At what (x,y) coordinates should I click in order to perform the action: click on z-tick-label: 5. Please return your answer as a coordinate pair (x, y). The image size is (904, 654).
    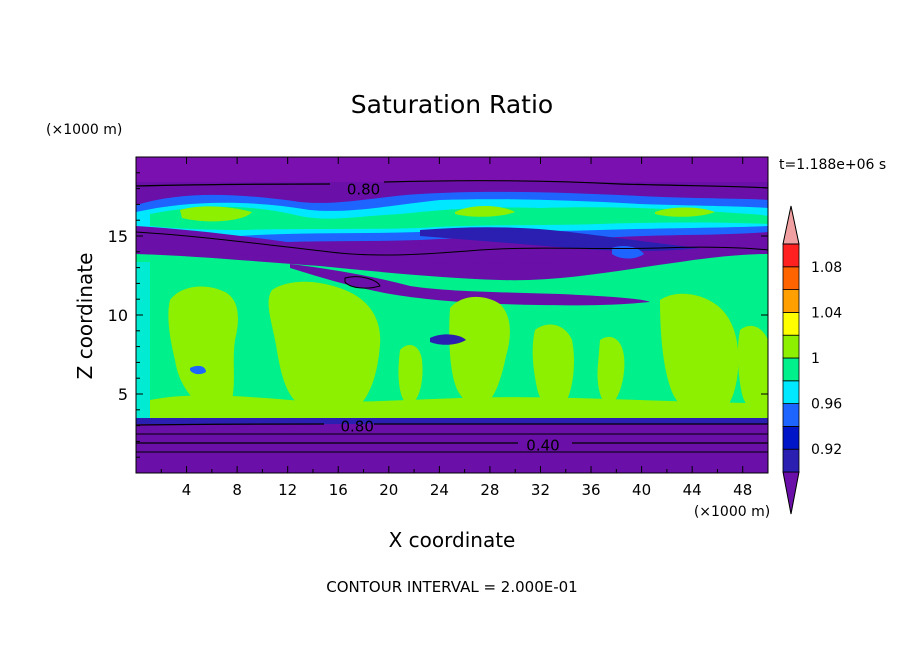
    Looking at the image, I should click on (123, 394).